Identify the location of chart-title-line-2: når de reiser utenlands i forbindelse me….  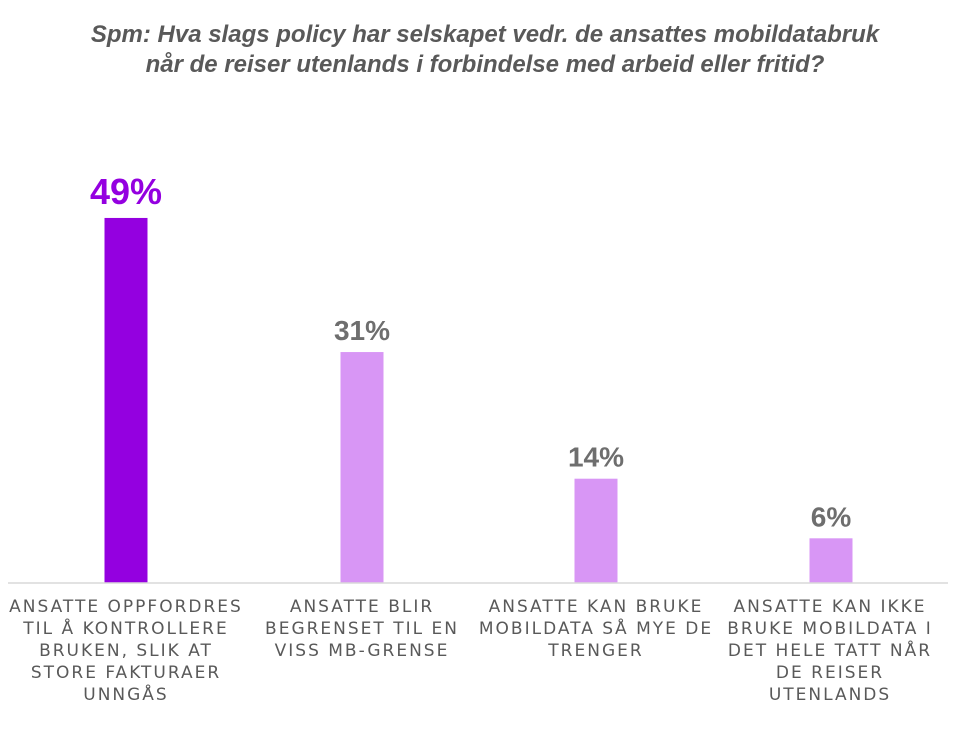
(485, 64).